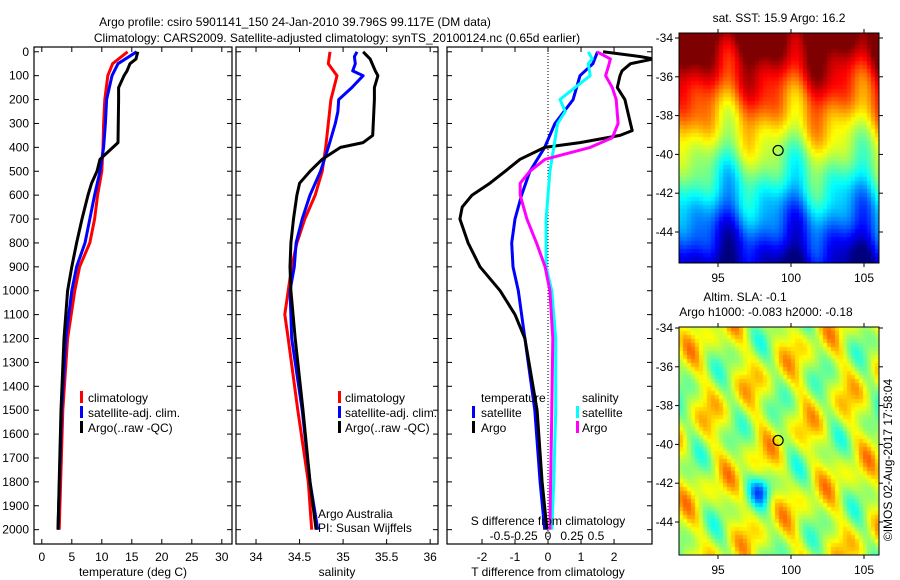 The width and height of the screenshot is (900, 580). What do you see at coordinates (15, 530) in the screenshot?
I see `y-tick-label: 2000` at bounding box center [15, 530].